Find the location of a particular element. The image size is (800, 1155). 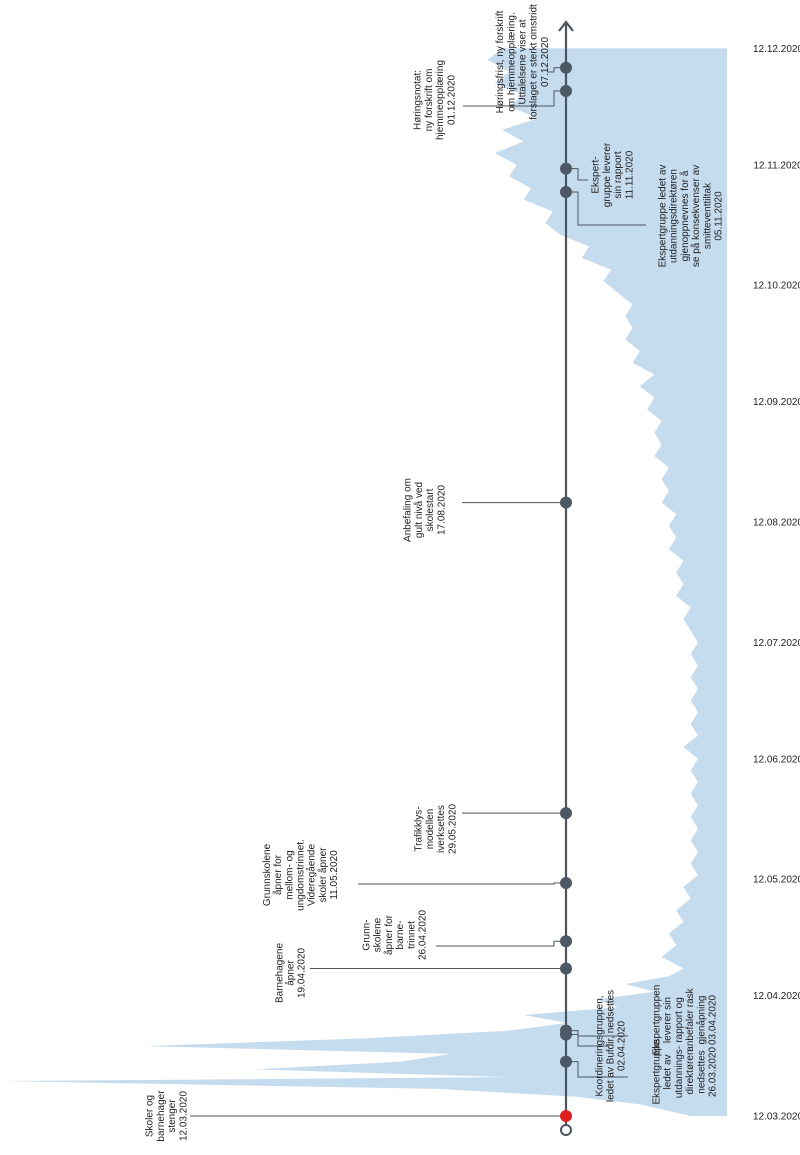

event-label-line: 01.12.2020 is located at coordinates (451, 100).